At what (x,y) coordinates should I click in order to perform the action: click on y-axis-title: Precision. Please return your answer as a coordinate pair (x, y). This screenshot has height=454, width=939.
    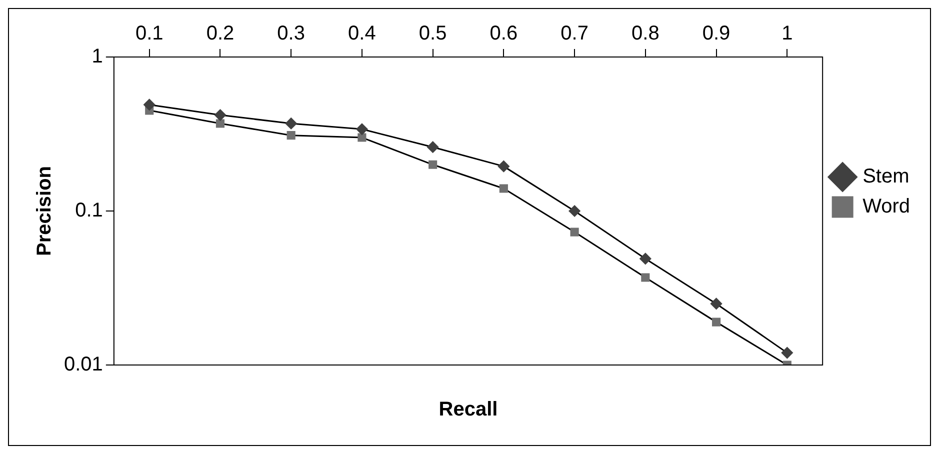
    Looking at the image, I should click on (45, 211).